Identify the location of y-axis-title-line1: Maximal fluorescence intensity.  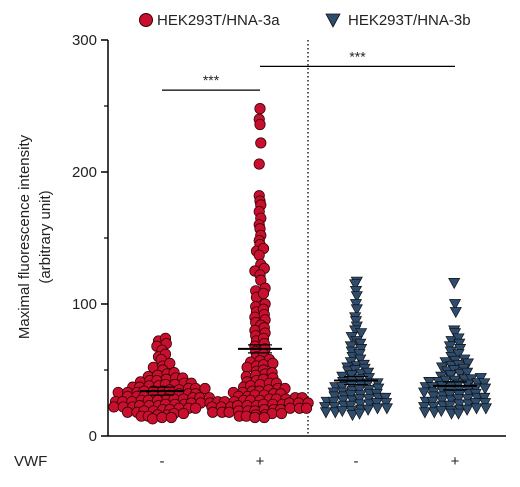
(24, 236).